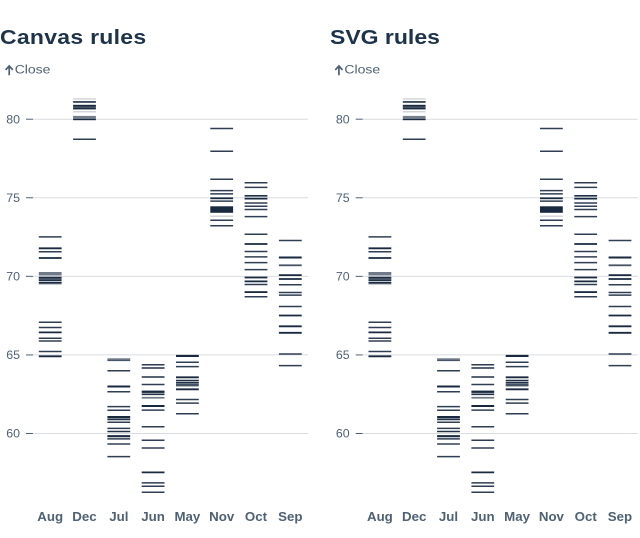 This screenshot has width=640, height=538. What do you see at coordinates (385, 37) in the screenshot?
I see `svg-text: SVG rules` at bounding box center [385, 37].